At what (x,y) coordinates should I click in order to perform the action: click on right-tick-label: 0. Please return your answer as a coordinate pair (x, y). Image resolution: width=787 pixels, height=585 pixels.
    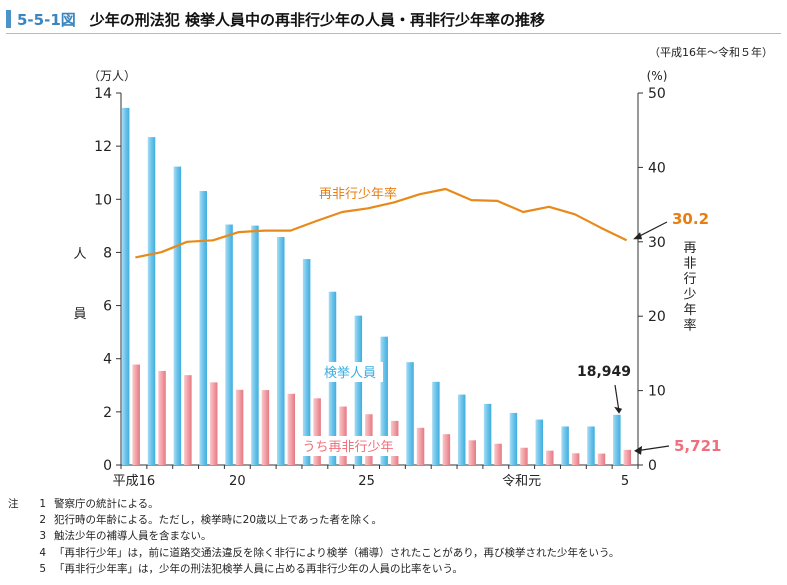
    Looking at the image, I should click on (652, 466).